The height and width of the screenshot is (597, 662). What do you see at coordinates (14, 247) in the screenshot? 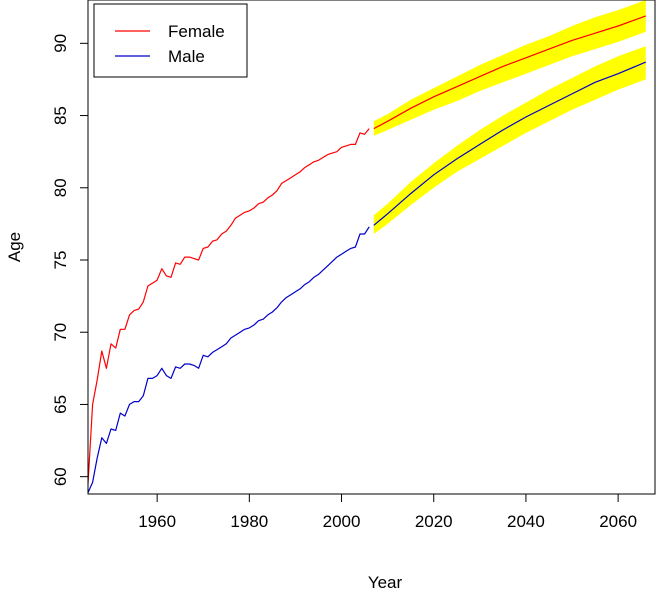
I see `y-axis-label: Age` at bounding box center [14, 247].